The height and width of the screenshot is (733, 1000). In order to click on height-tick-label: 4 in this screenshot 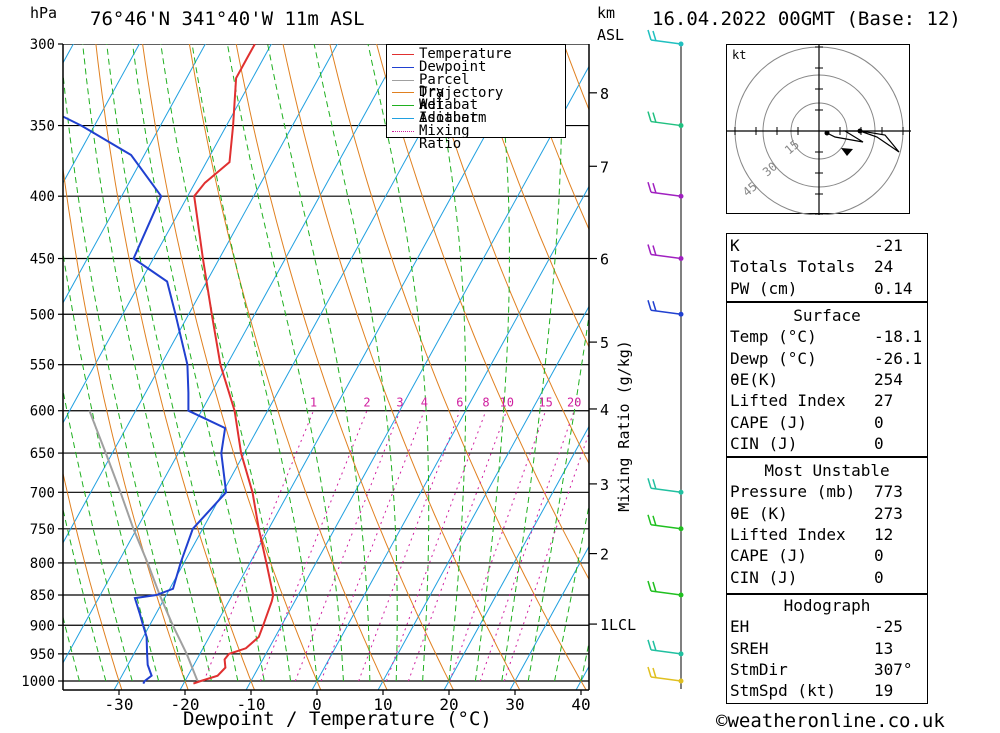, I will do `click(604, 410)`.